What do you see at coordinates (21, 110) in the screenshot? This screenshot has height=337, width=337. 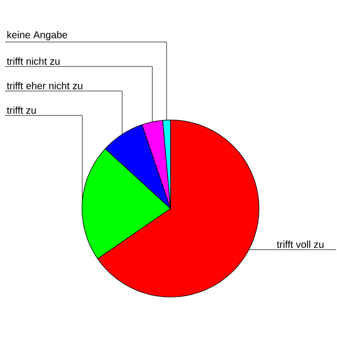 I see `slice-label: trifft zu` at bounding box center [21, 110].